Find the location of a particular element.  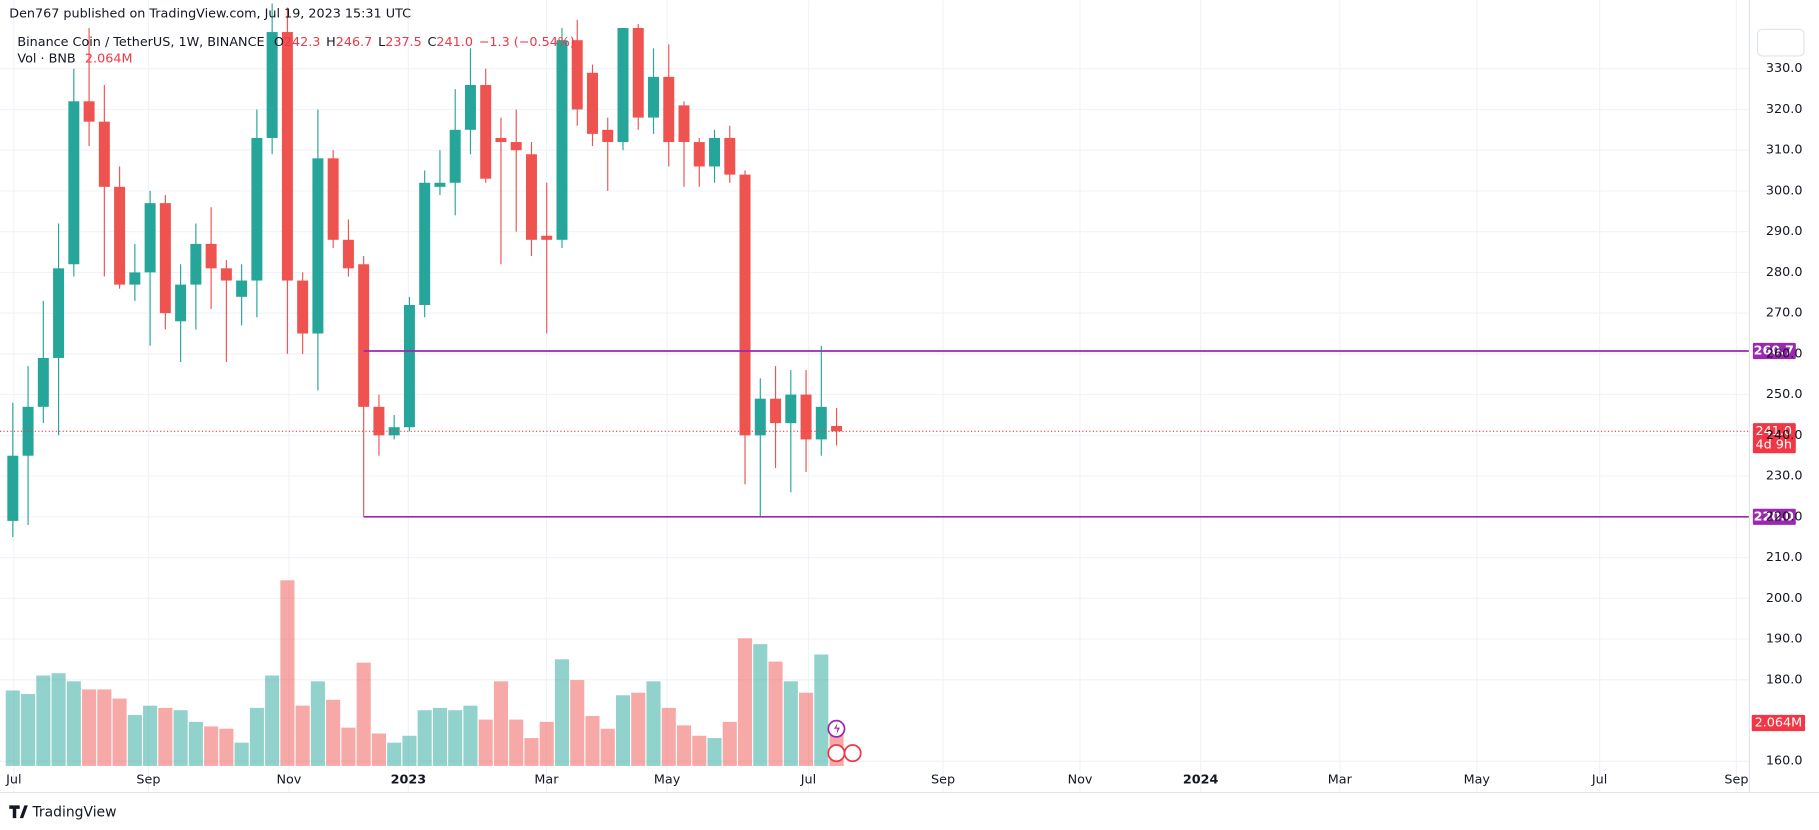

y-tick-label: 320.0 is located at coordinates (1784, 109).